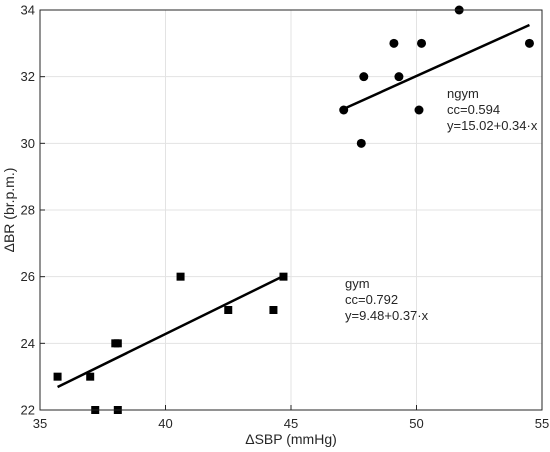 Image resolution: width=550 pixels, height=452 pixels. I want to click on y-tick-label: 34, so click(28, 10).